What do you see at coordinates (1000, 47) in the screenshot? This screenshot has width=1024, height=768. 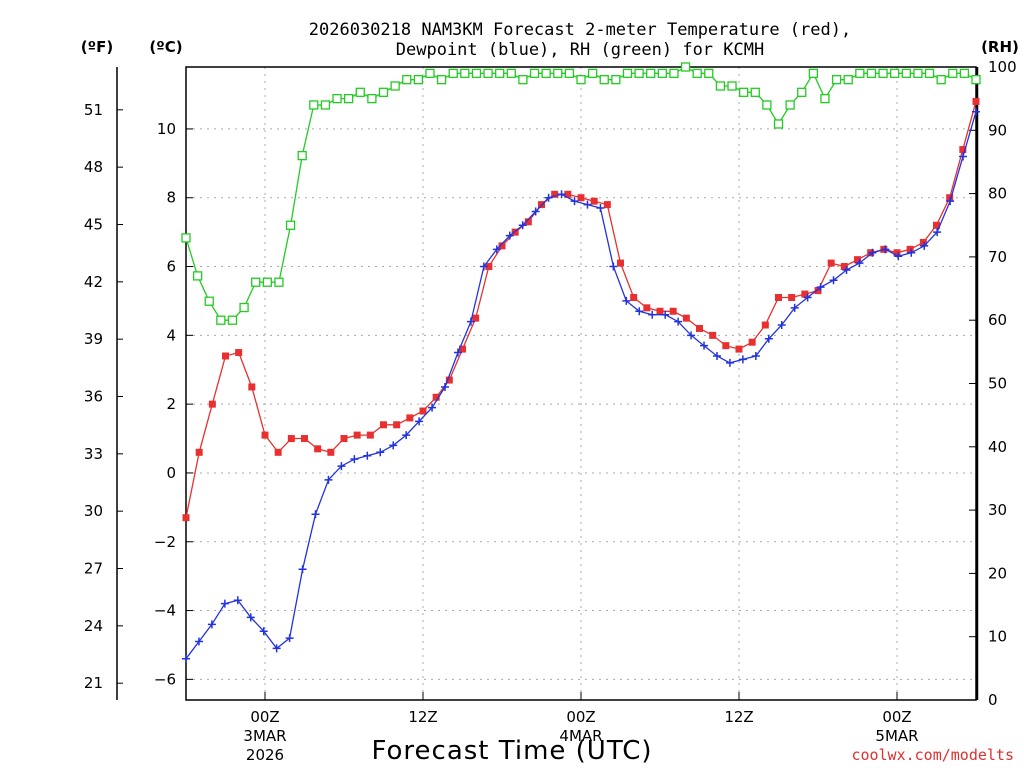 I see `rh-unit-label: (RH)` at bounding box center [1000, 47].